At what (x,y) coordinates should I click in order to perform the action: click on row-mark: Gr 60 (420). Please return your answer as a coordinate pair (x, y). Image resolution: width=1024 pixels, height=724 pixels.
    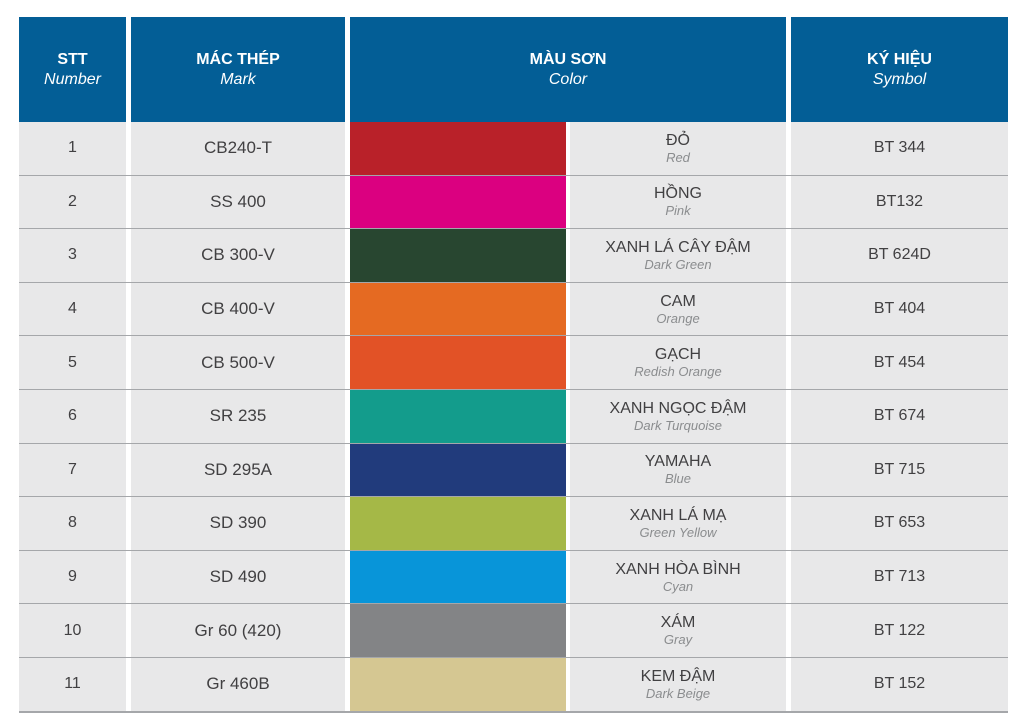
    Looking at the image, I should click on (238, 630).